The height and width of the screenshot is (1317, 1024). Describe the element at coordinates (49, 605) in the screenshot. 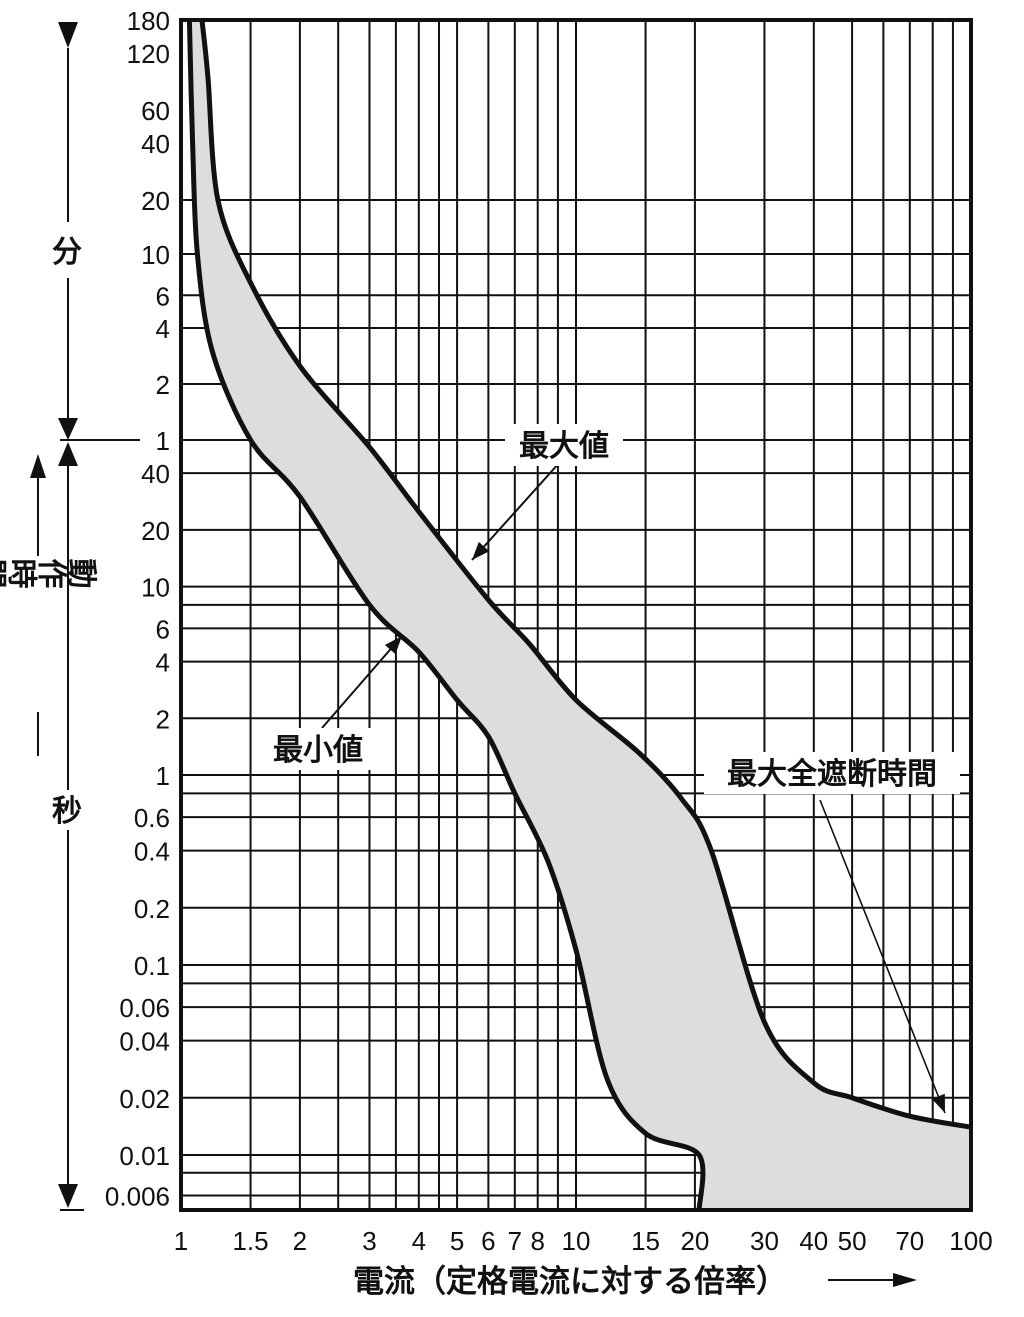

I see `y-axis-label-group: 動作時間` at that location.